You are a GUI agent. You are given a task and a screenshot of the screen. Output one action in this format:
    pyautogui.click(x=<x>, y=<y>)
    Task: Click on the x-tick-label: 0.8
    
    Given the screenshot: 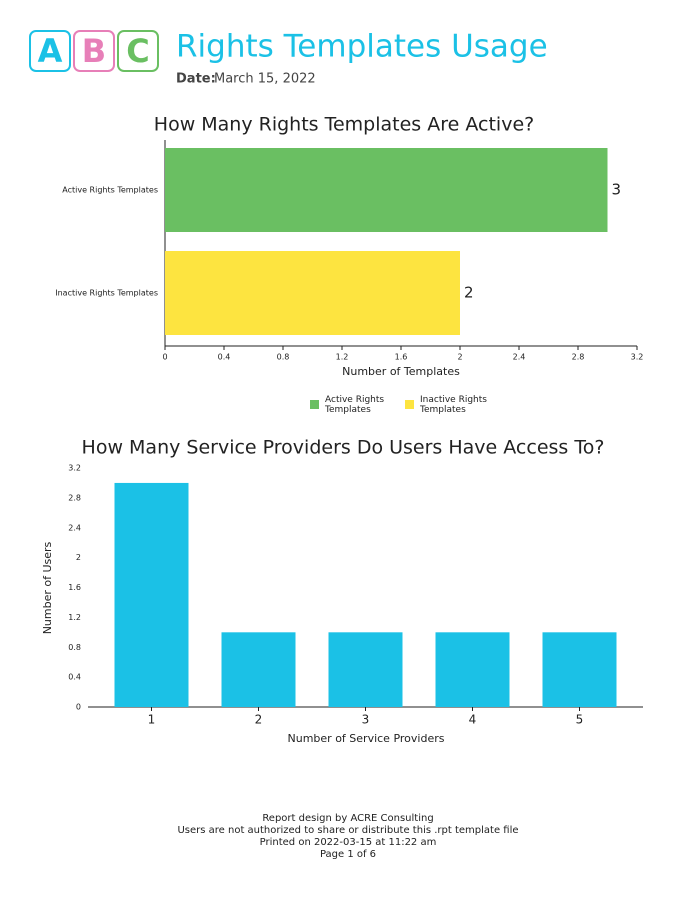 What is the action you would take?
    pyautogui.click(x=283, y=357)
    